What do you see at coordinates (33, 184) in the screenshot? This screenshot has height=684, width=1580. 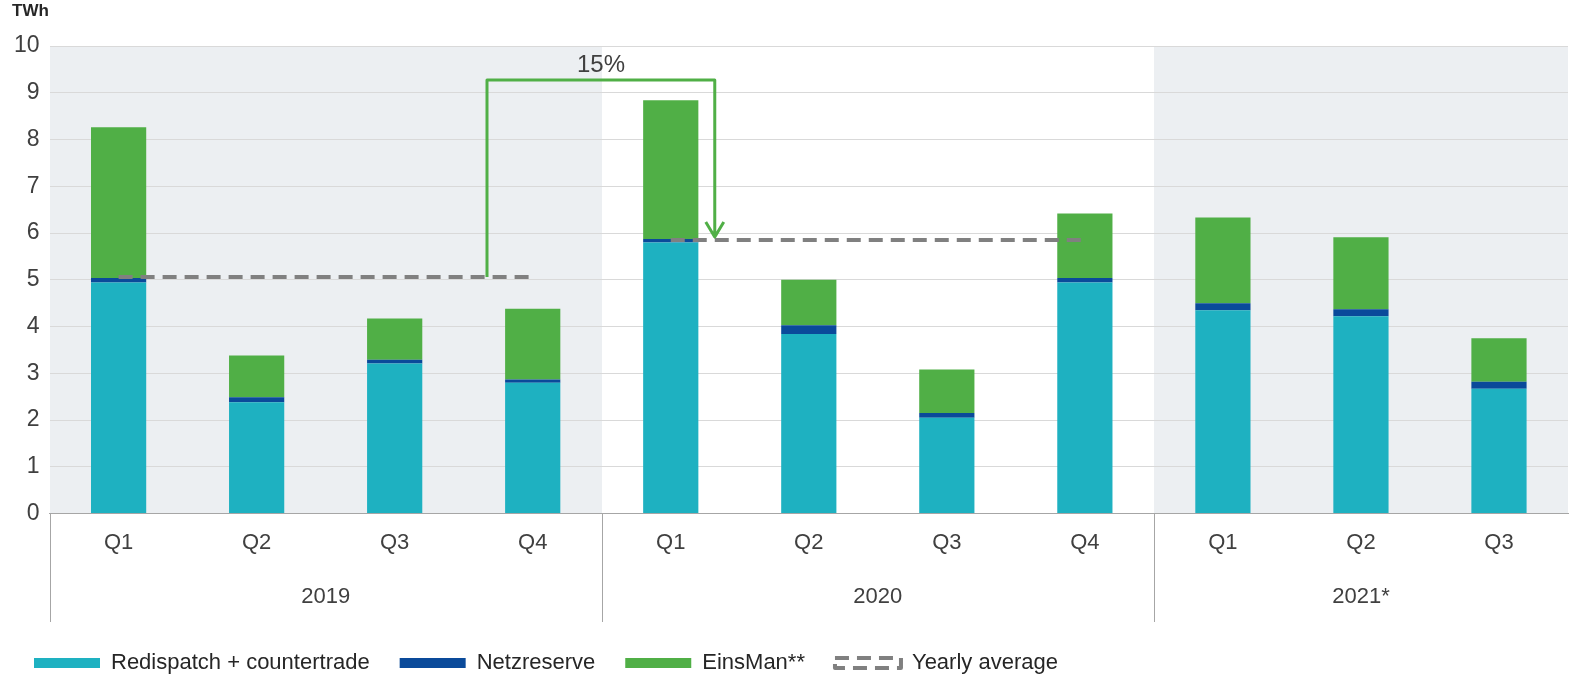 I see `y-tick-label: 7` at bounding box center [33, 184].